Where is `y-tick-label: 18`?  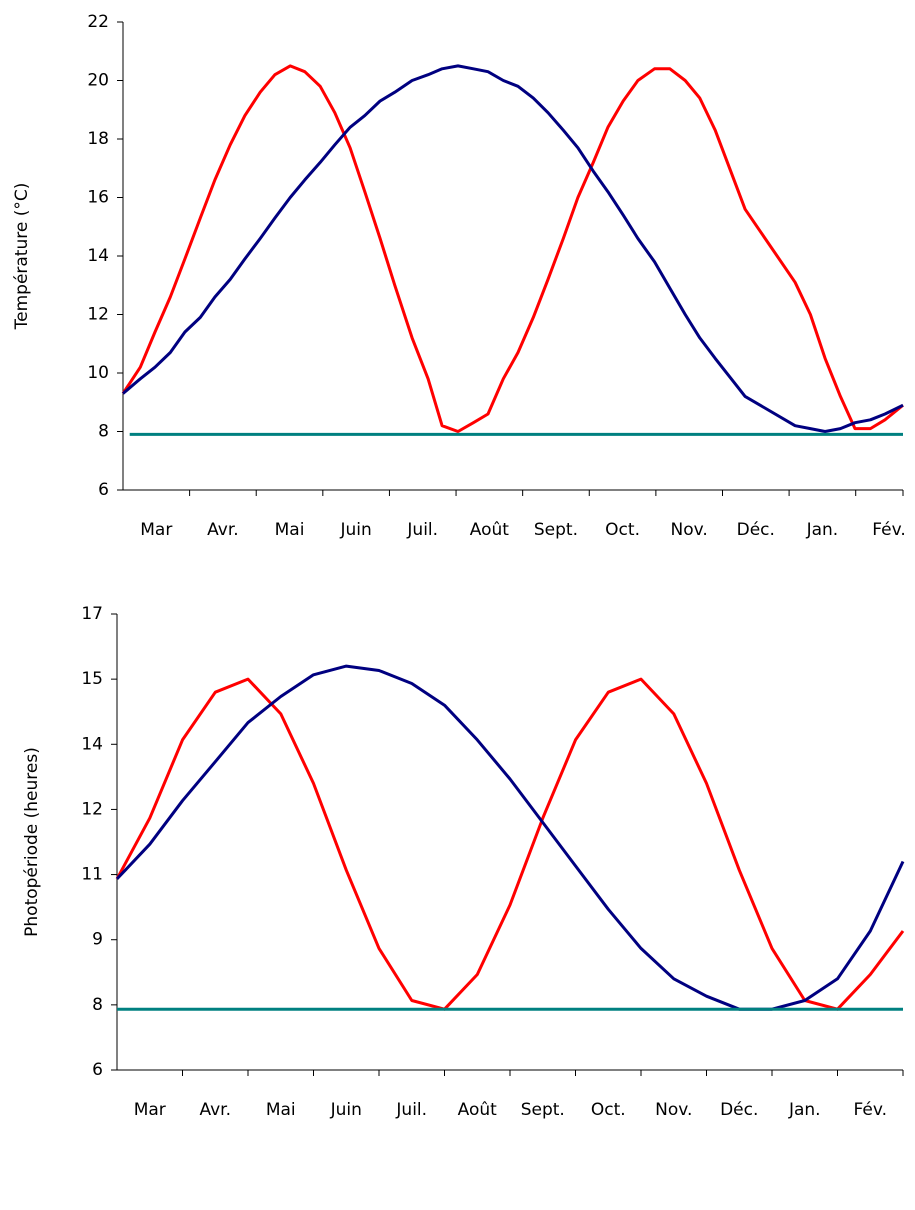
y-tick-label: 18 is located at coordinates (98, 139).